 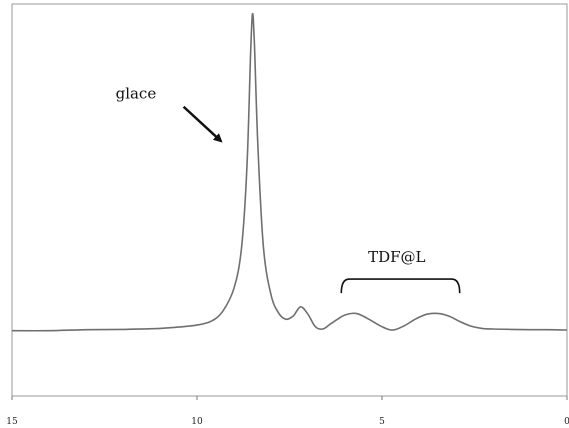 What do you see at coordinates (12, 422) in the screenshot?
I see `x-tick-label-15: 15` at bounding box center [12, 422].